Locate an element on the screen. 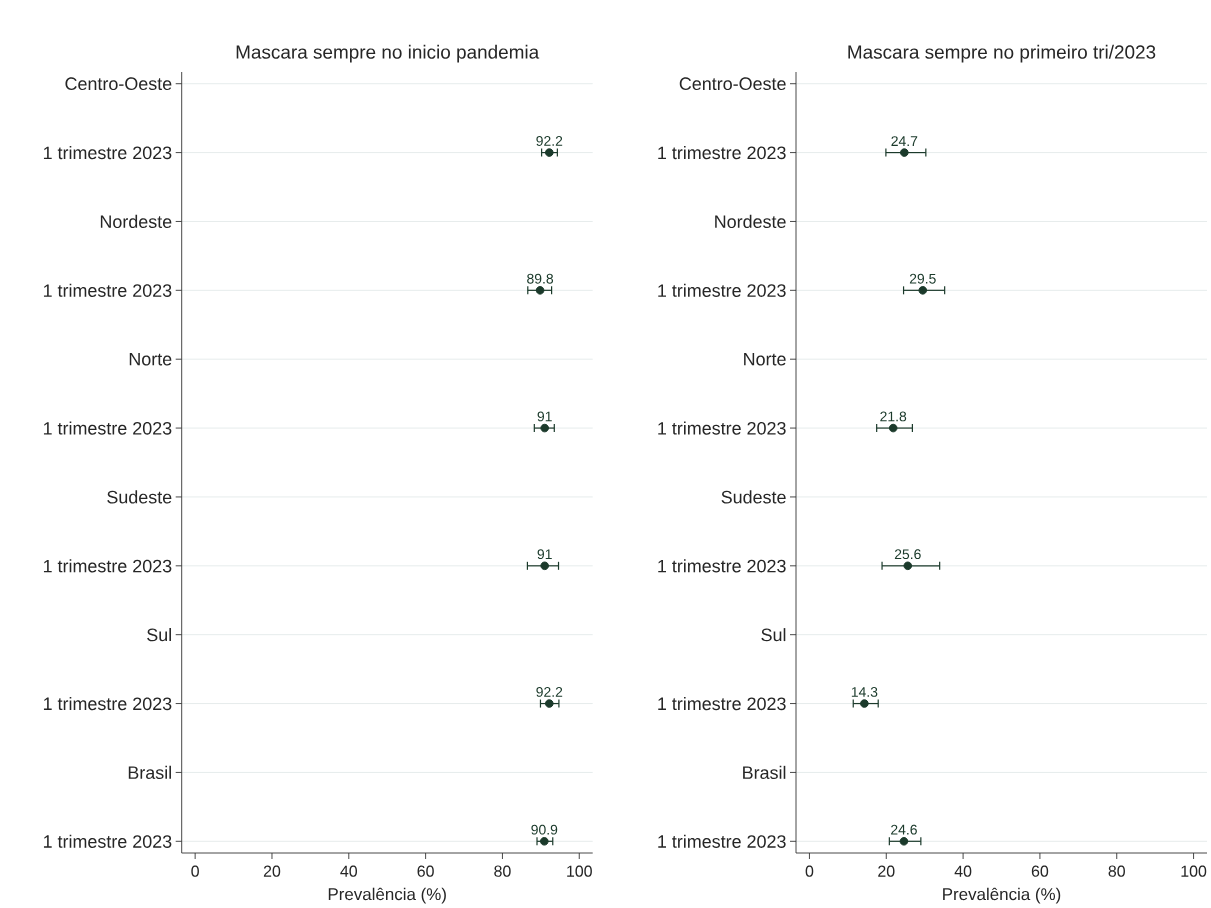 The image size is (1211, 908). data-label: 90.9 is located at coordinates (544, 829).